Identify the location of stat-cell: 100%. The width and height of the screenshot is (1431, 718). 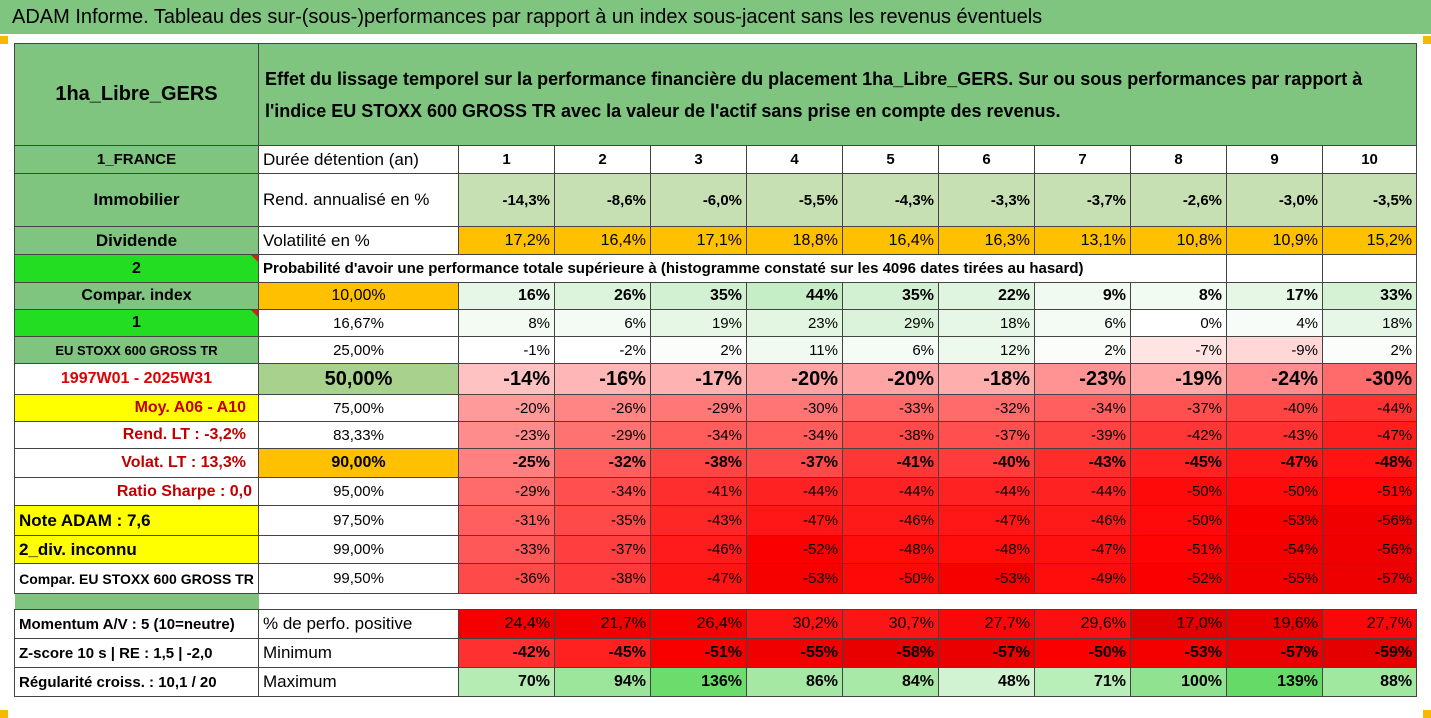
(1178, 682).